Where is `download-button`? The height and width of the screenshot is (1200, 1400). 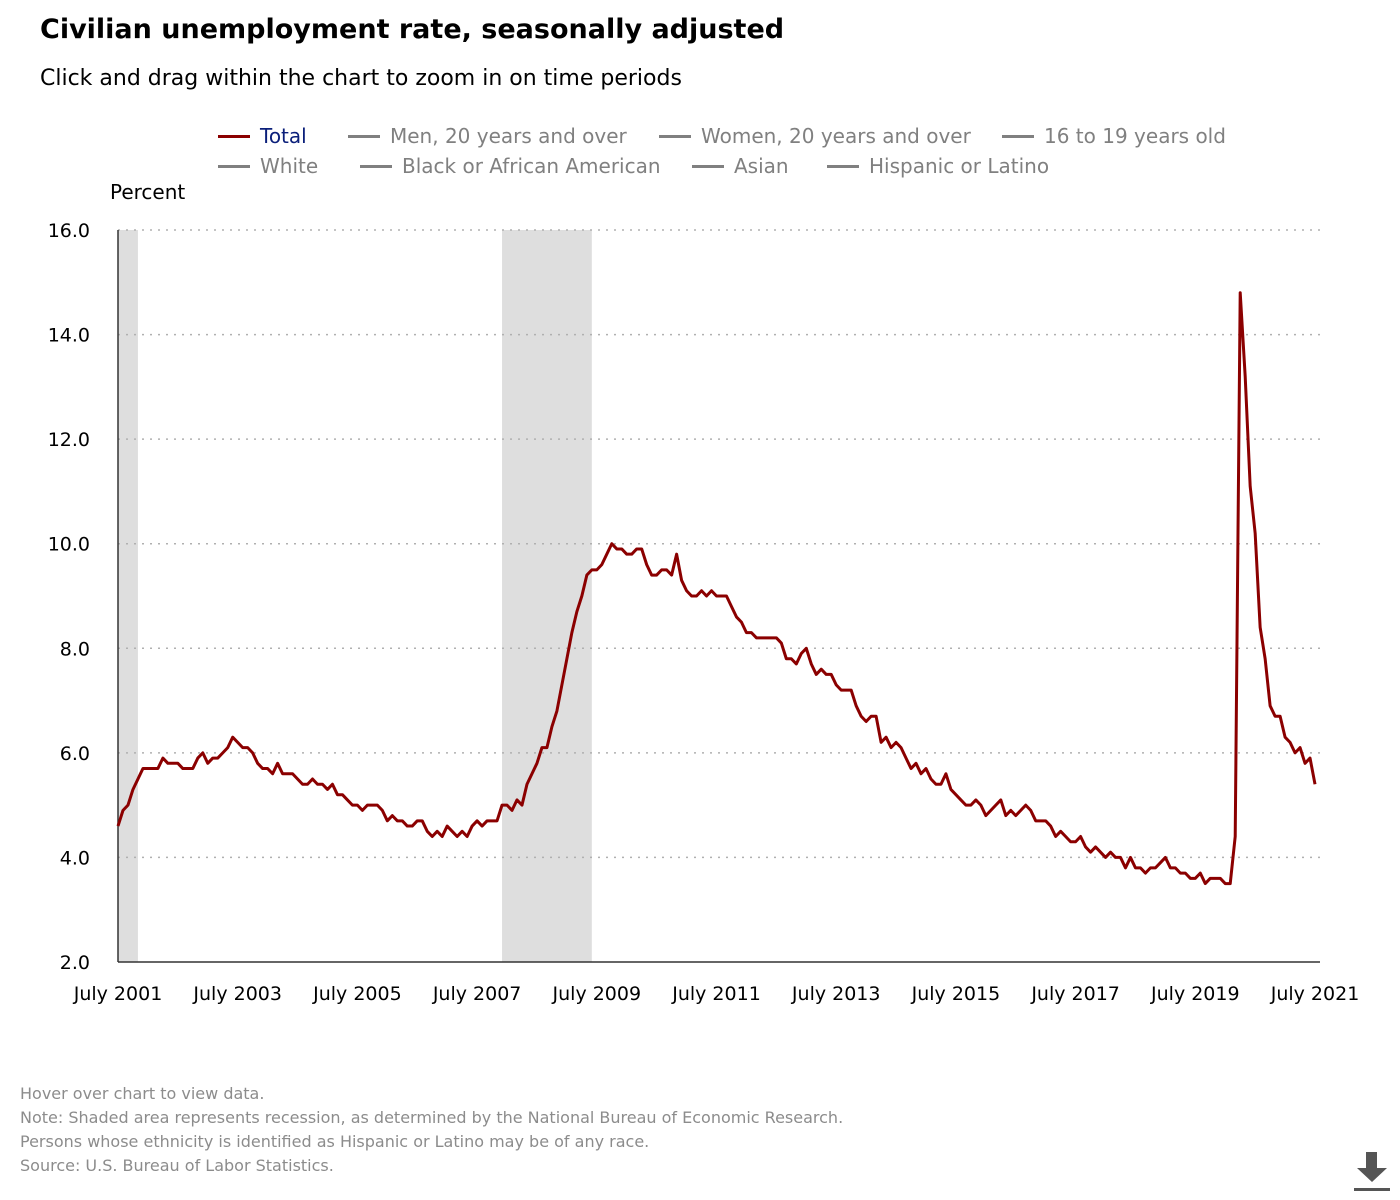 download-button is located at coordinates (1372, 1172).